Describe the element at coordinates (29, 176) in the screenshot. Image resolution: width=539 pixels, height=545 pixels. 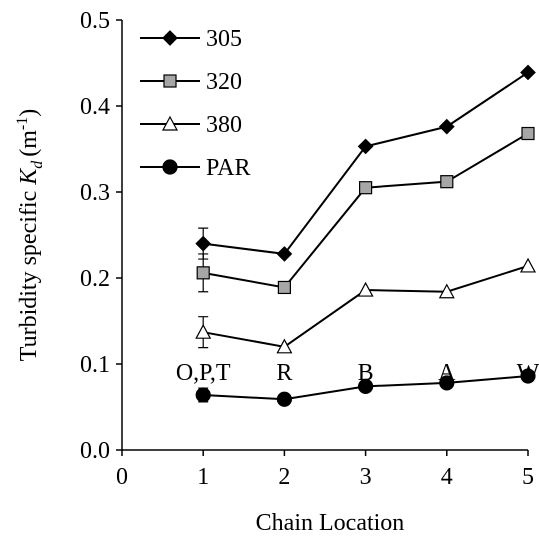
I see `y-label-symbol: K` at that location.